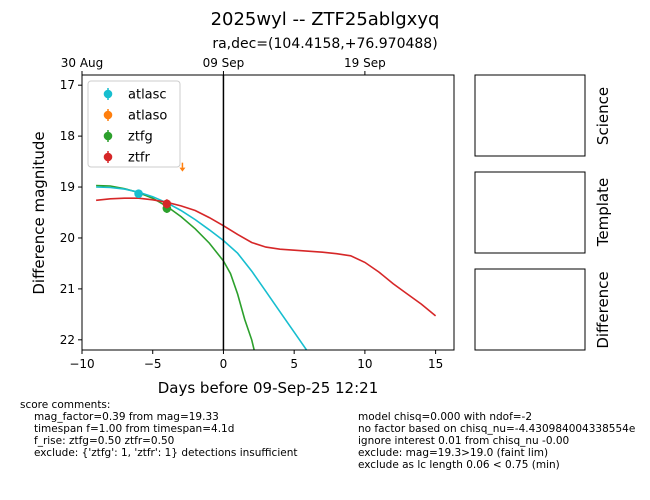  What do you see at coordinates (147, 95) in the screenshot?
I see `legend-label-atlasc: atlasc` at bounding box center [147, 95].